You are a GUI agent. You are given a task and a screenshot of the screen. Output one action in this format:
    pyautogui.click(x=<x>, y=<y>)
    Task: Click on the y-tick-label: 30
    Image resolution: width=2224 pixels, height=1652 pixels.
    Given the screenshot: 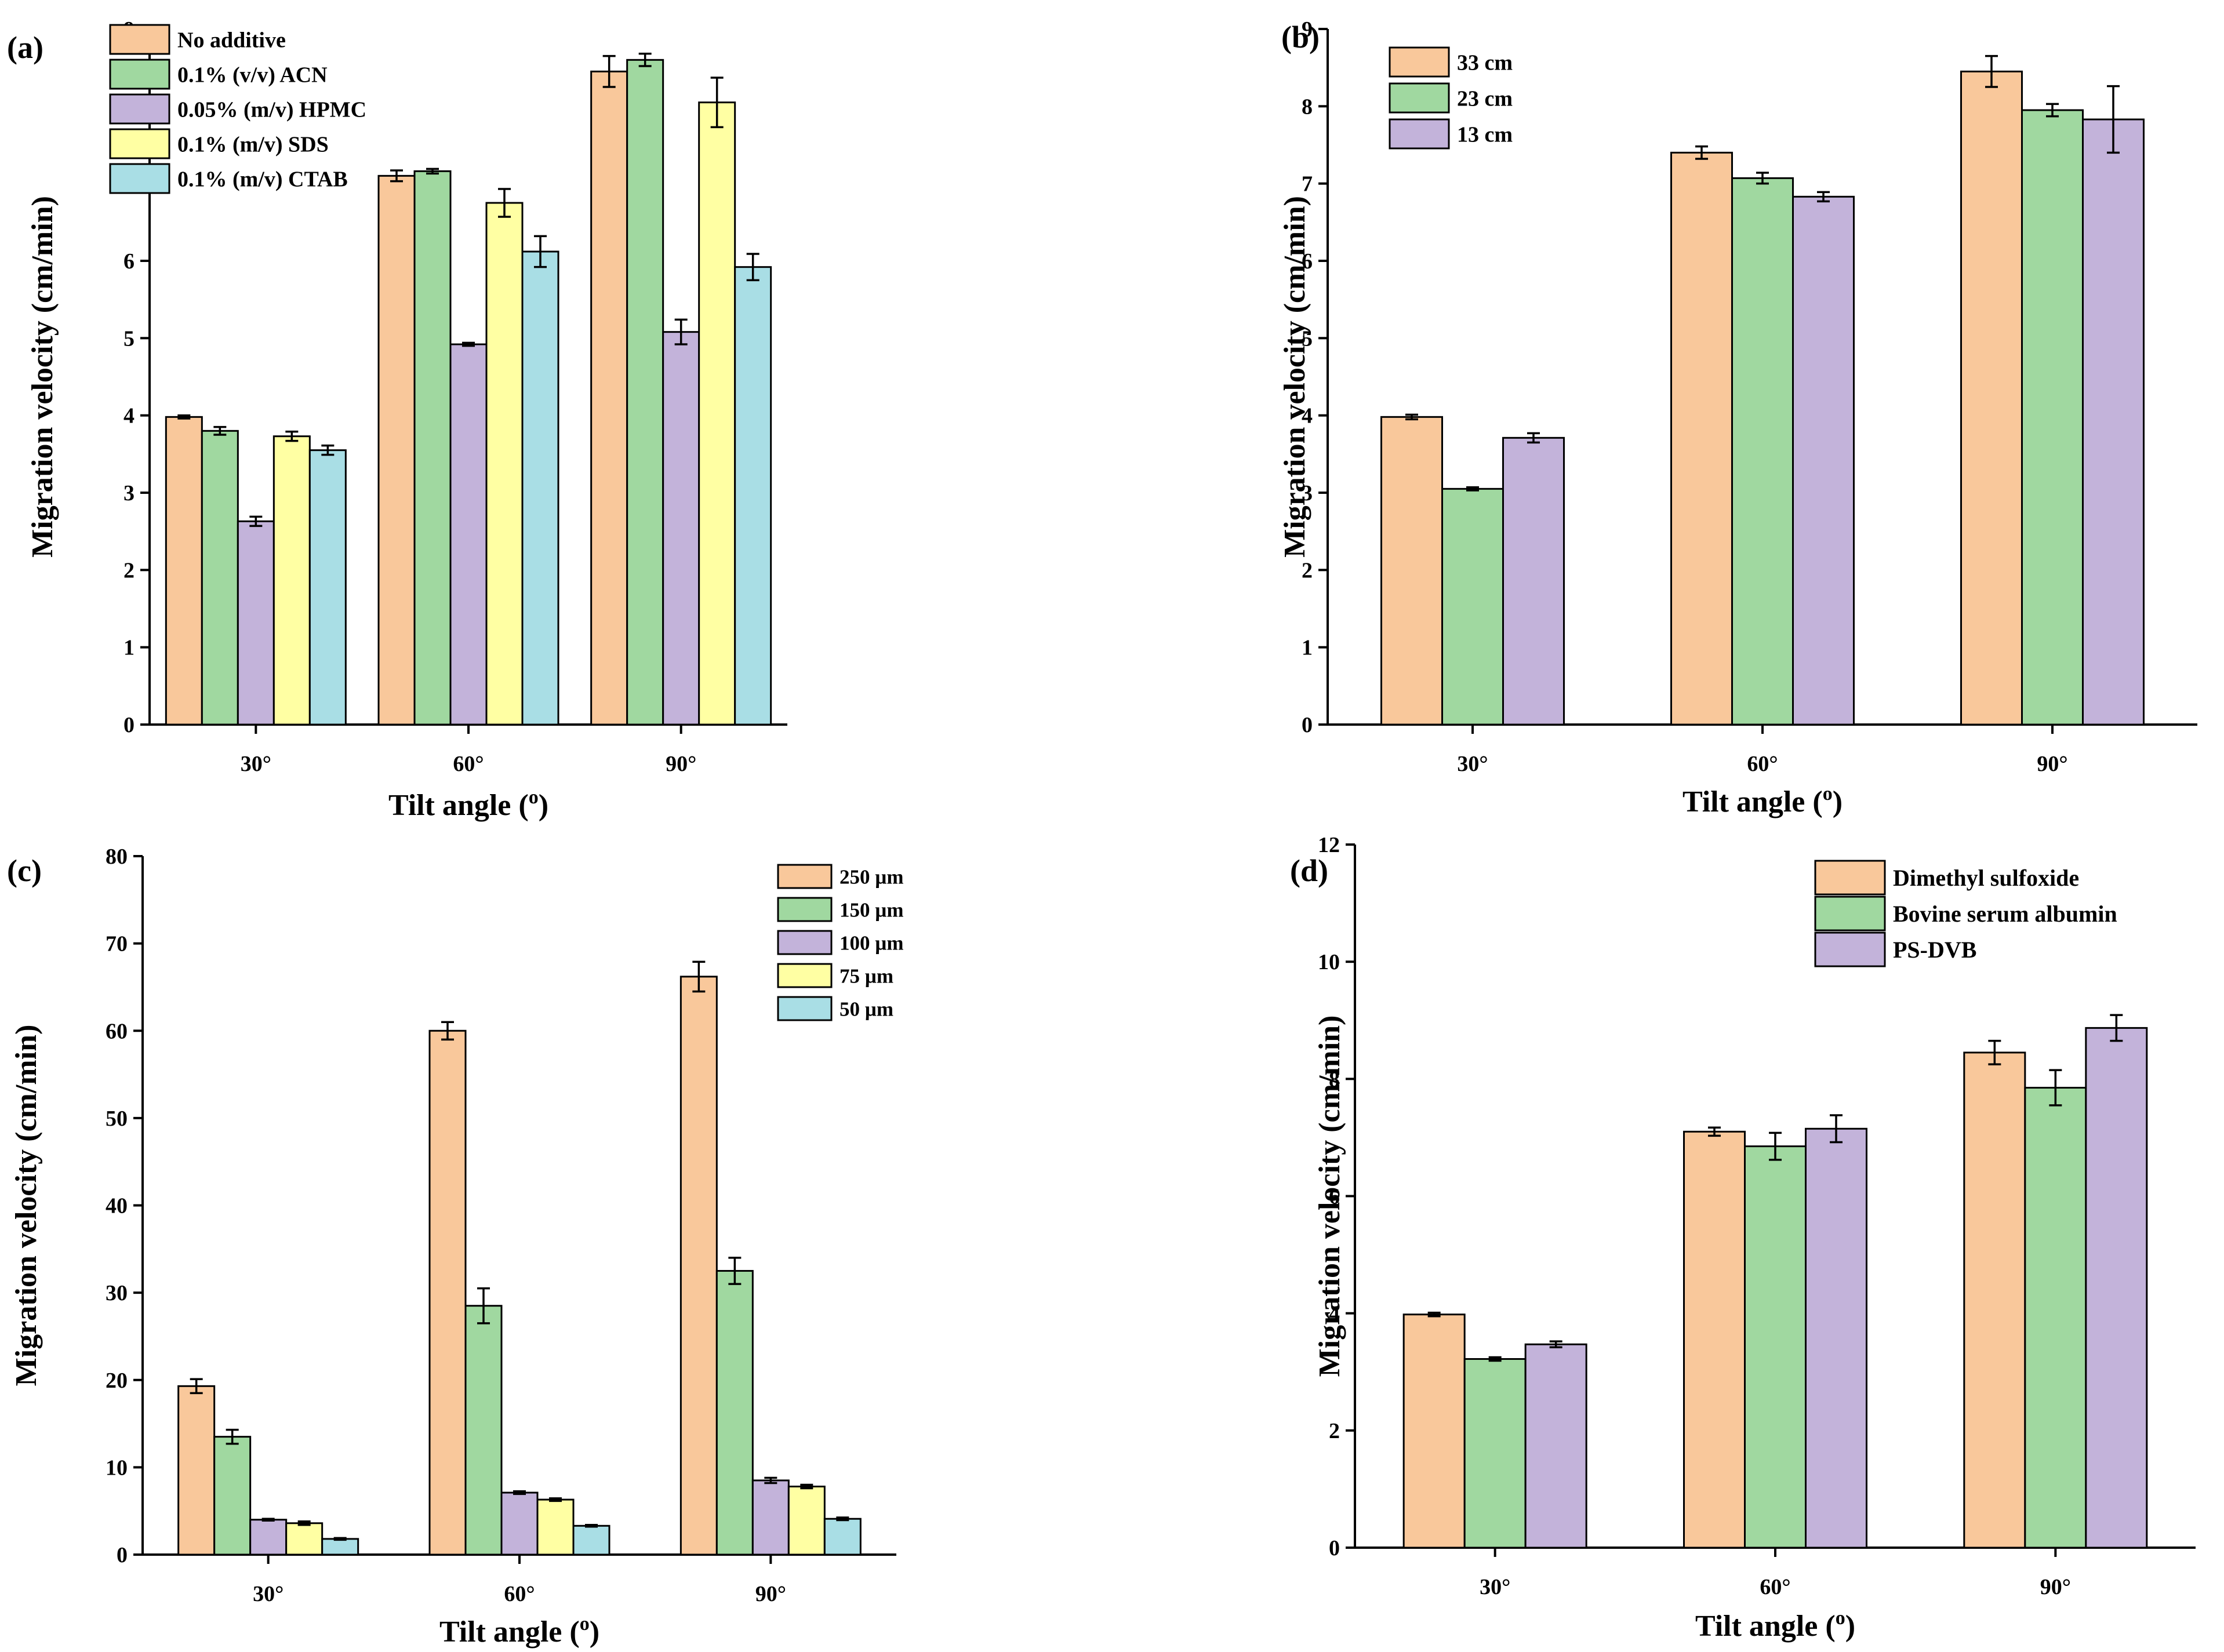 What is the action you would take?
    pyautogui.click(x=117, y=1293)
    